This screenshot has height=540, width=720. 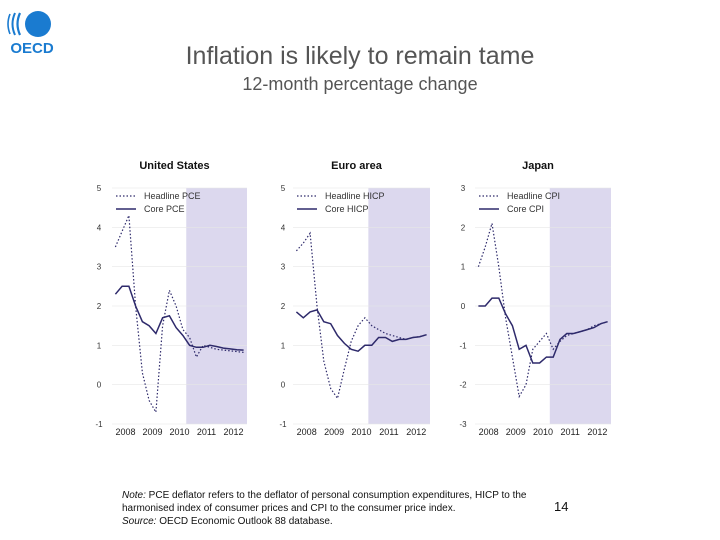 What do you see at coordinates (525, 209) in the screenshot?
I see `legend-label: Core CPI` at bounding box center [525, 209].